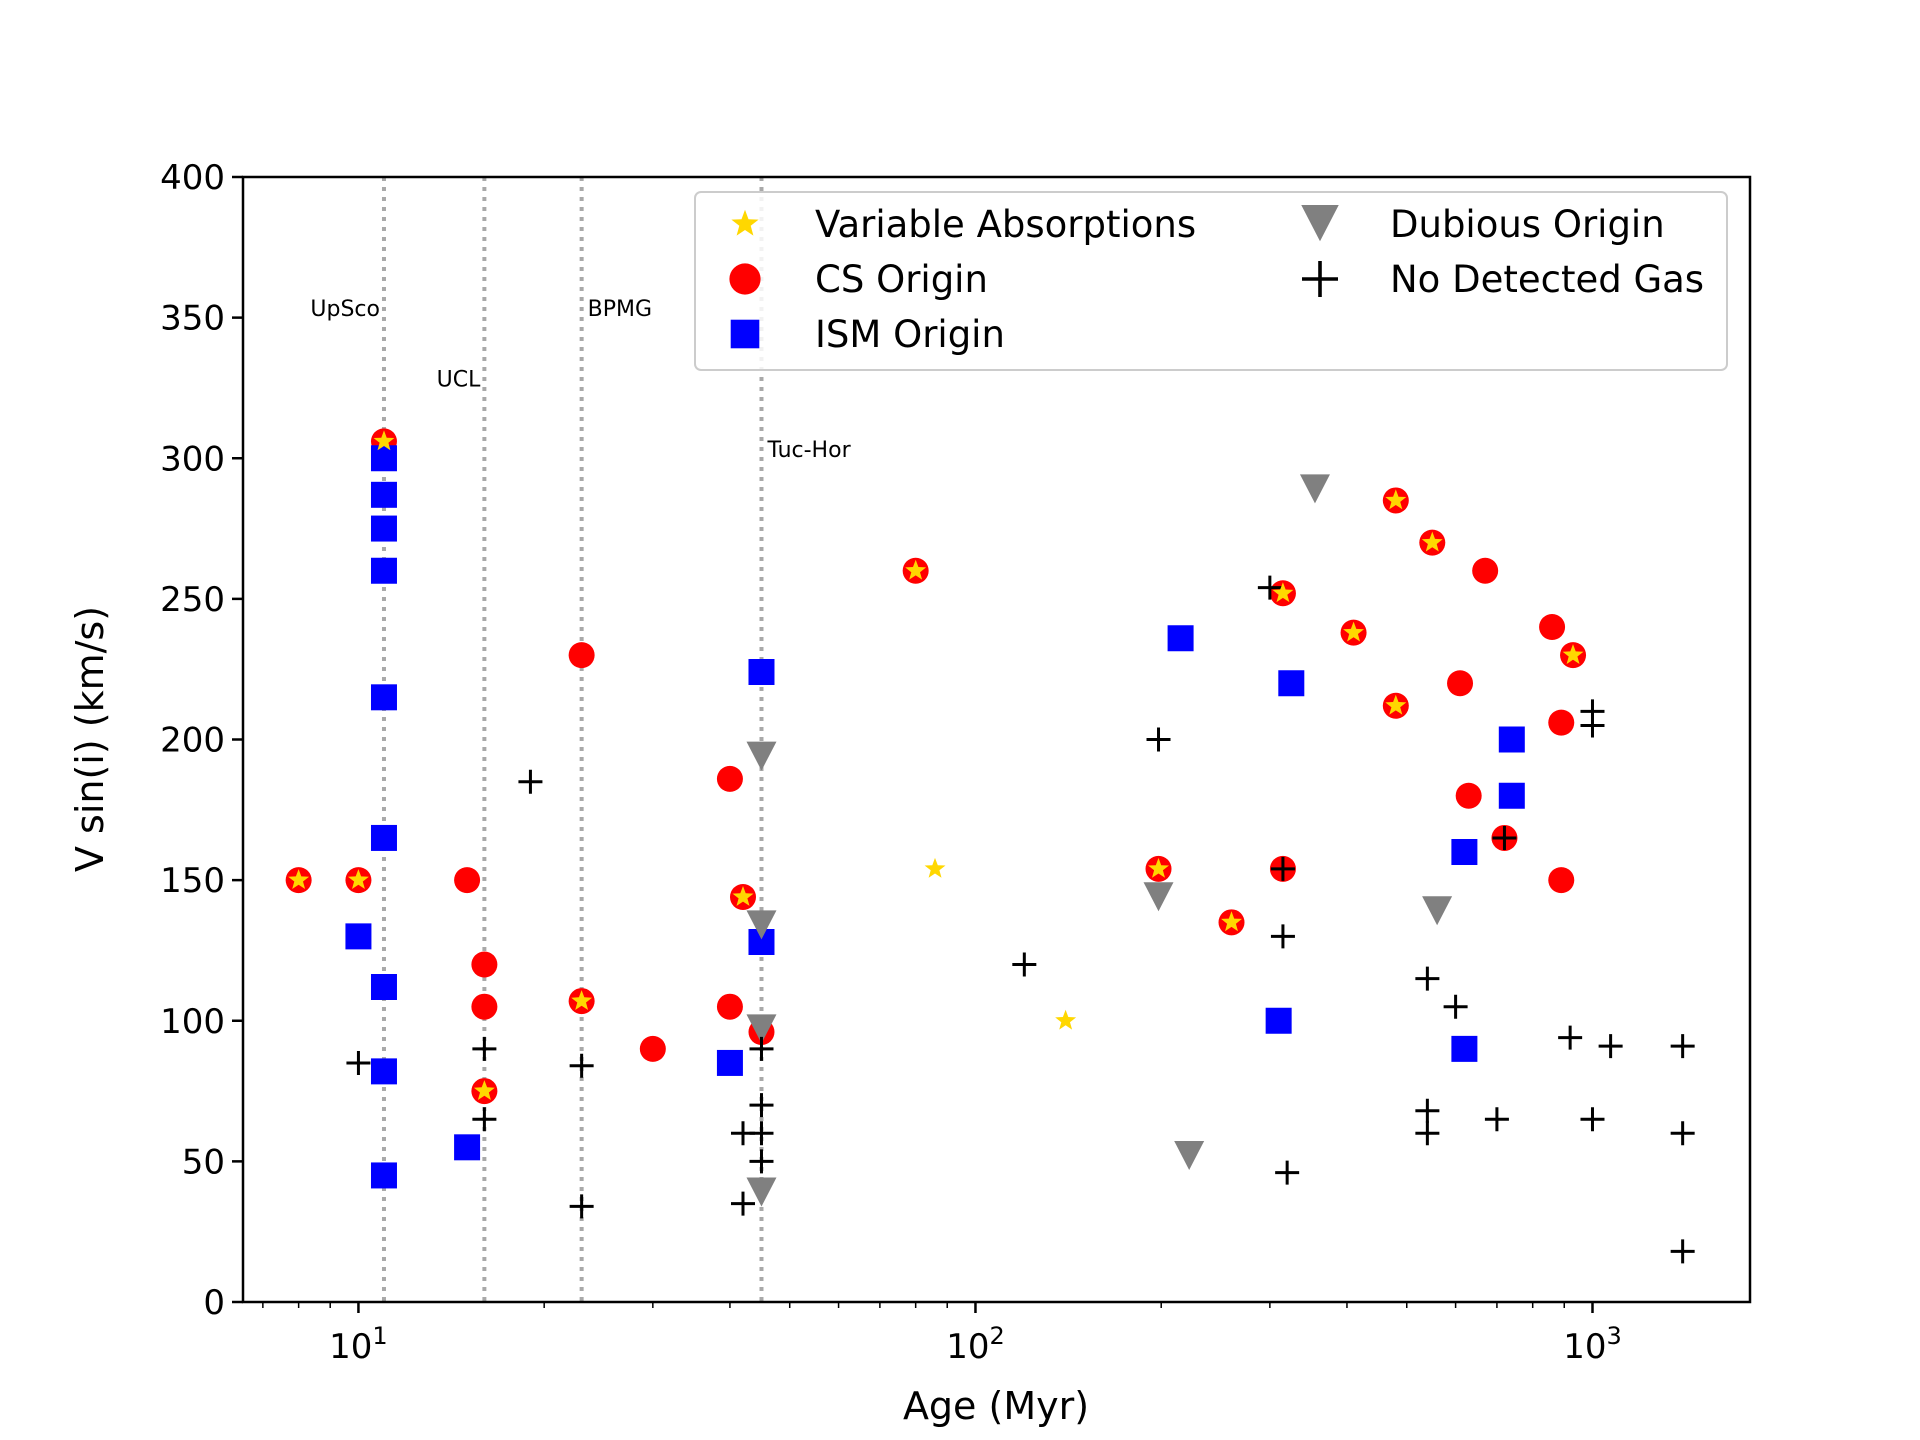 This screenshot has height=1440, width=1920. I want to click on y-tick-label: 150, so click(192, 881).